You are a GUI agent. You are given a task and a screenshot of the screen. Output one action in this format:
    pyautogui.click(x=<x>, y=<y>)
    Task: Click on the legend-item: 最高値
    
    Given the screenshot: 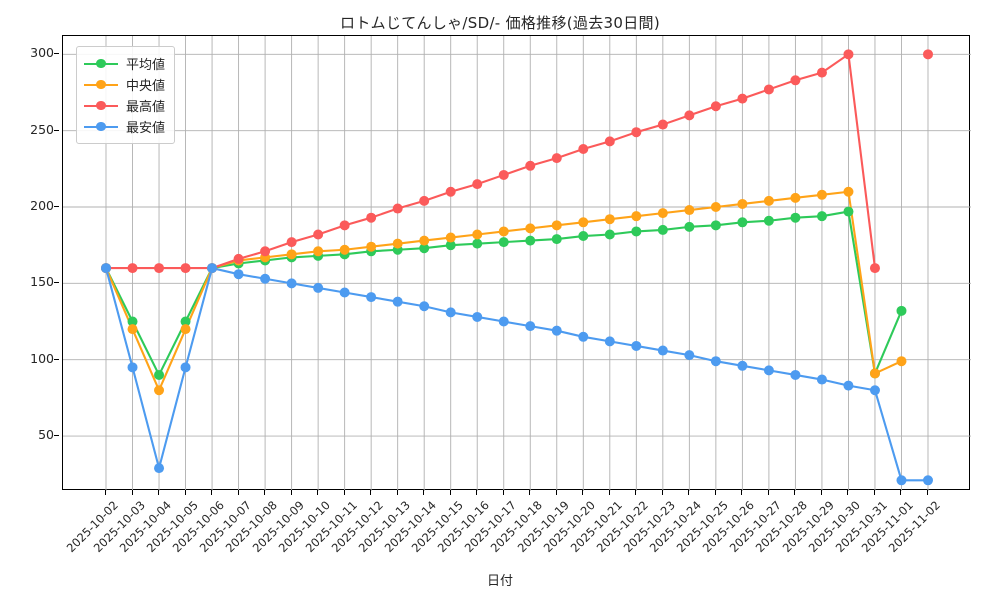 What is the action you would take?
    pyautogui.click(x=124, y=105)
    